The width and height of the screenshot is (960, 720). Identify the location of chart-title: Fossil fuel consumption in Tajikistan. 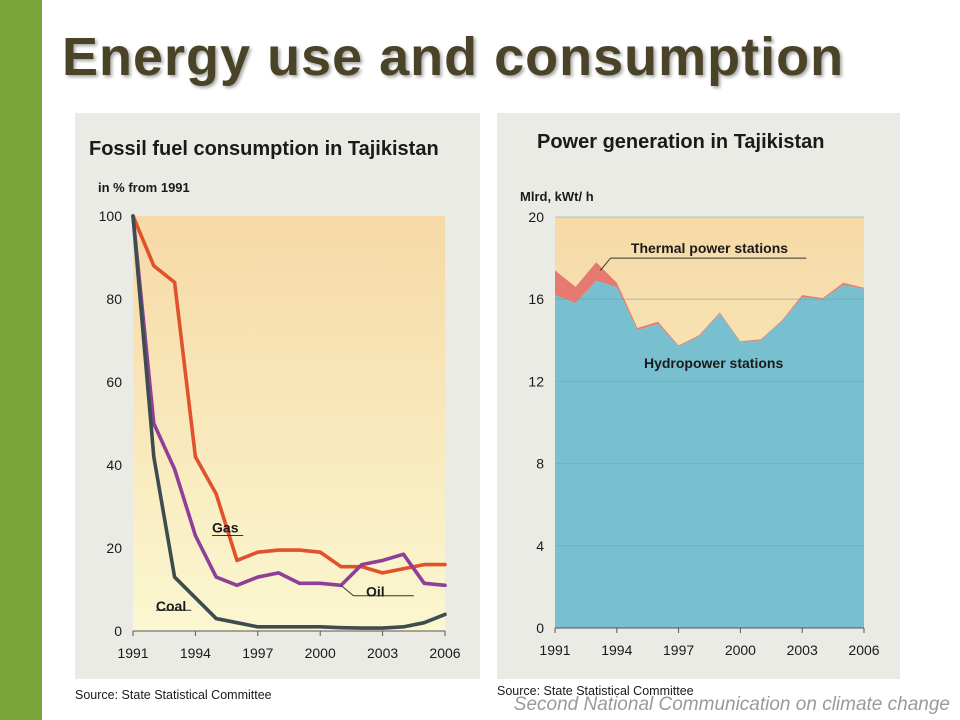
(264, 149).